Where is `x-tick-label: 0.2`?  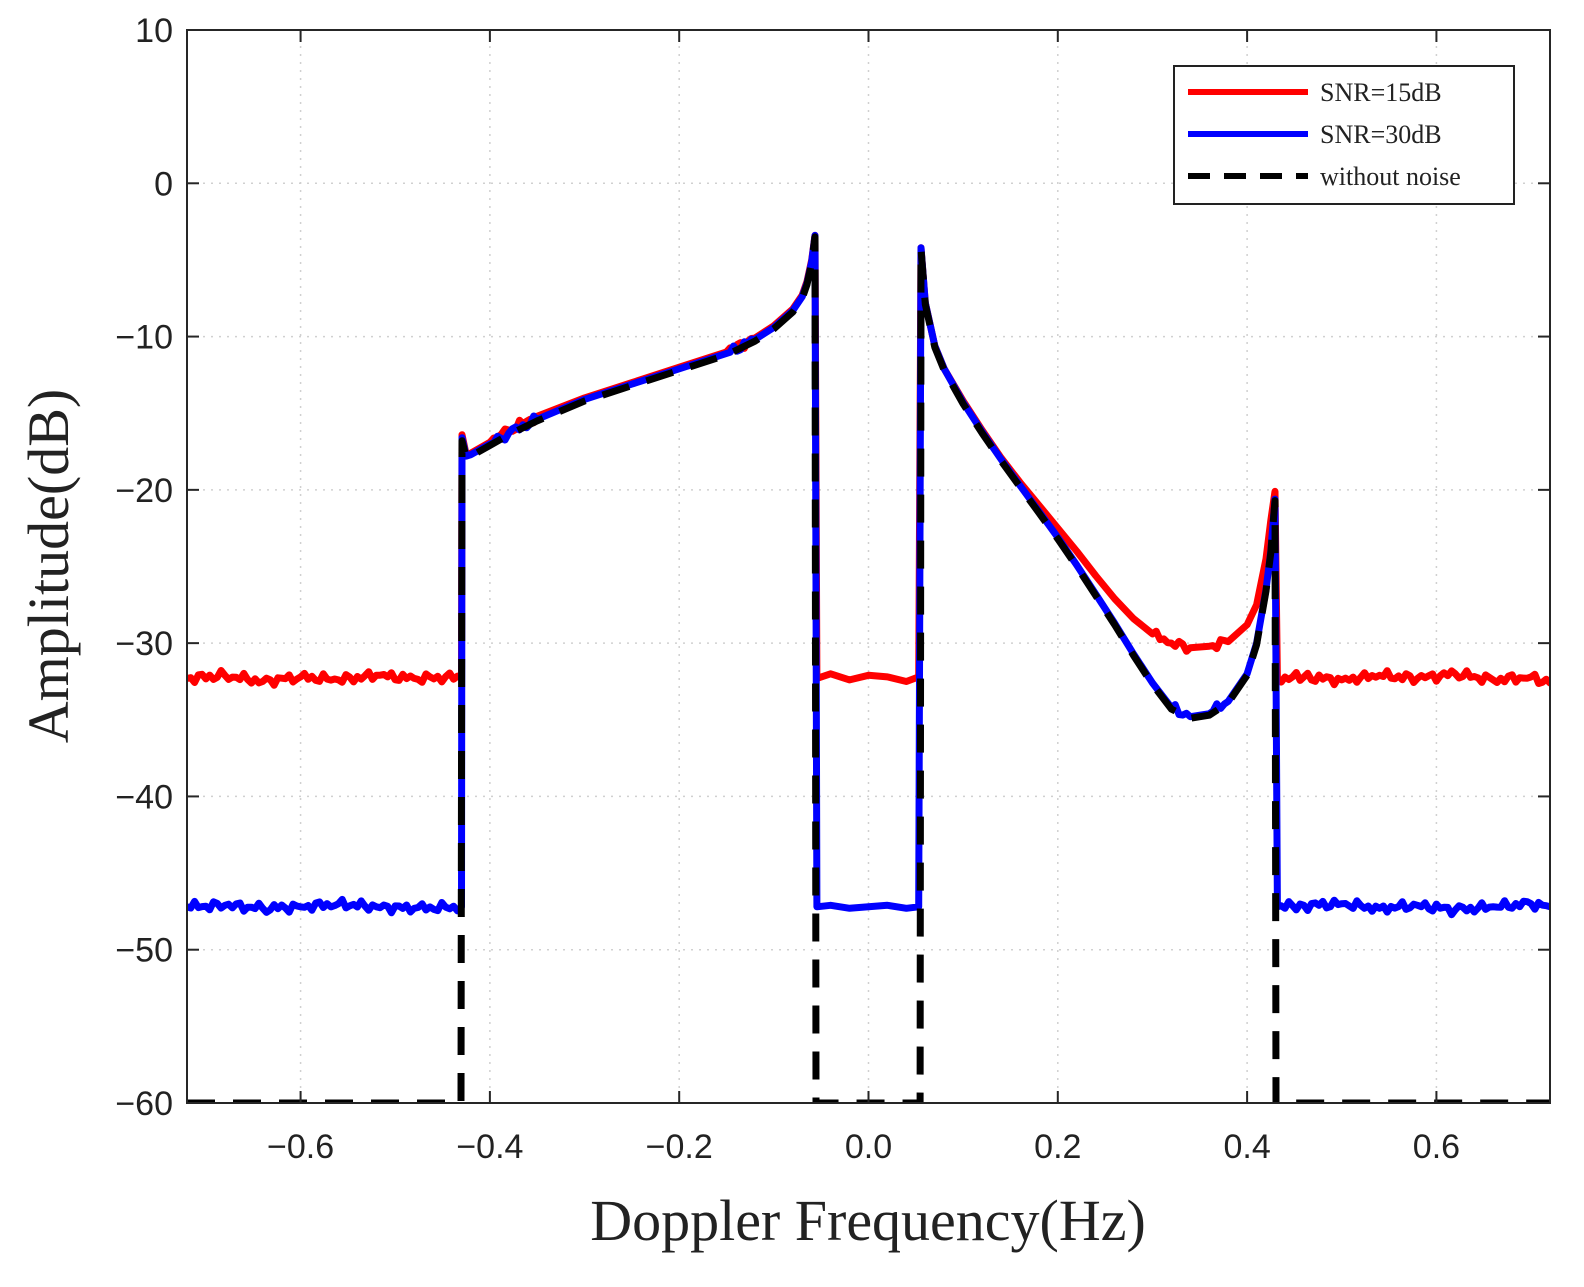 x-tick-label: 0.2 is located at coordinates (1057, 1147).